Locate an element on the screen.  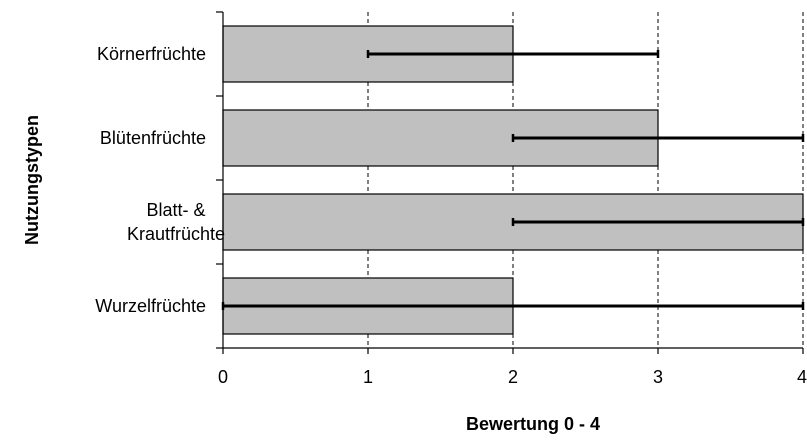
x-tick-label: 3 is located at coordinates (658, 377).